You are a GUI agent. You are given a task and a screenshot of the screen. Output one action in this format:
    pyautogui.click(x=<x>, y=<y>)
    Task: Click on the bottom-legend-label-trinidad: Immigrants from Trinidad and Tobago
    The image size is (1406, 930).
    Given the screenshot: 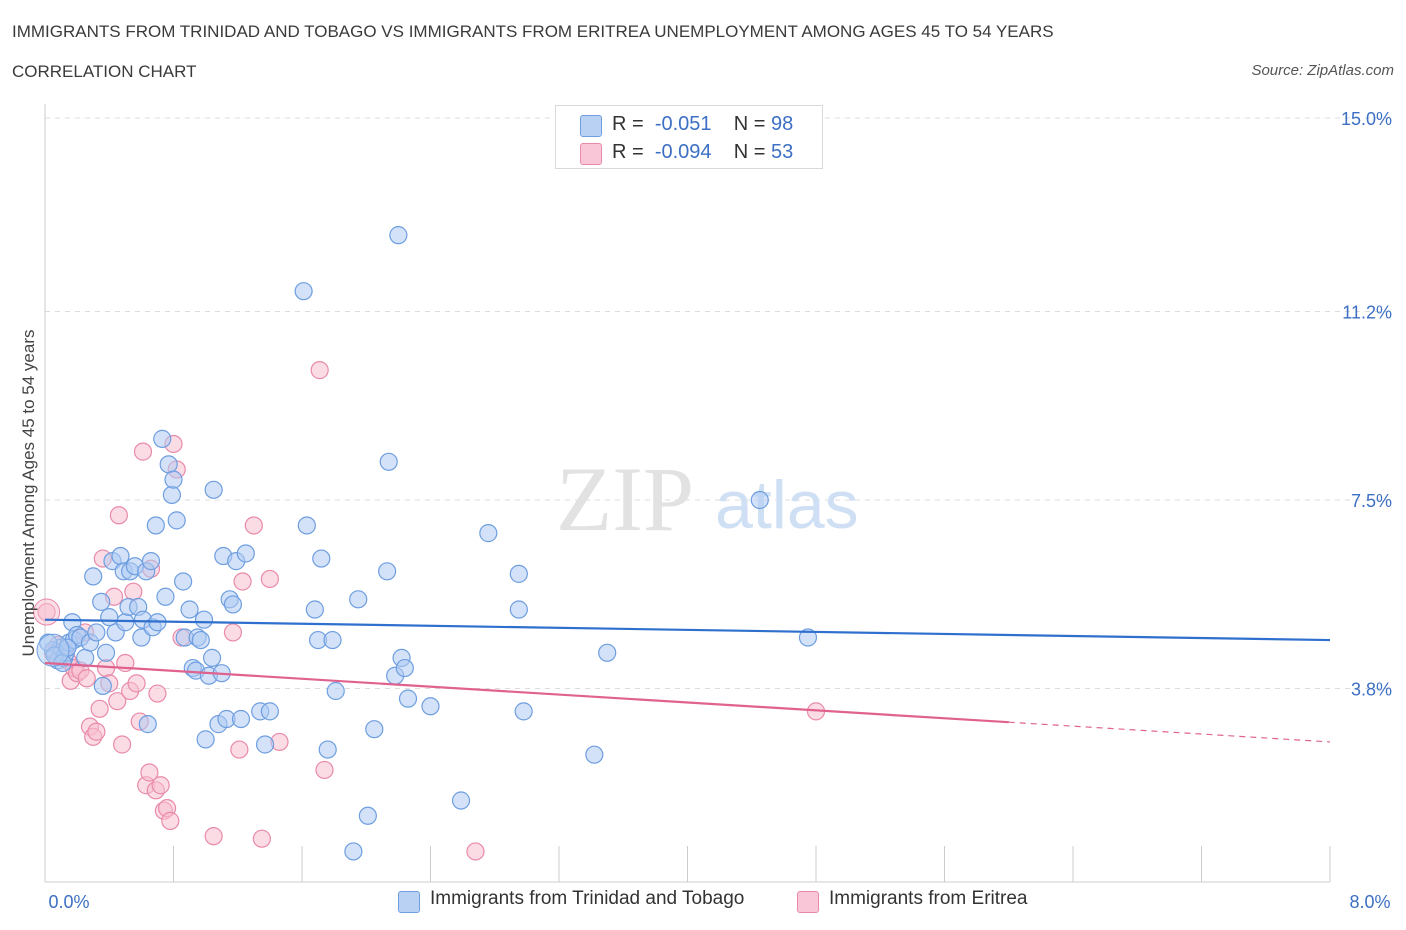 What is the action you would take?
    pyautogui.click(x=587, y=898)
    